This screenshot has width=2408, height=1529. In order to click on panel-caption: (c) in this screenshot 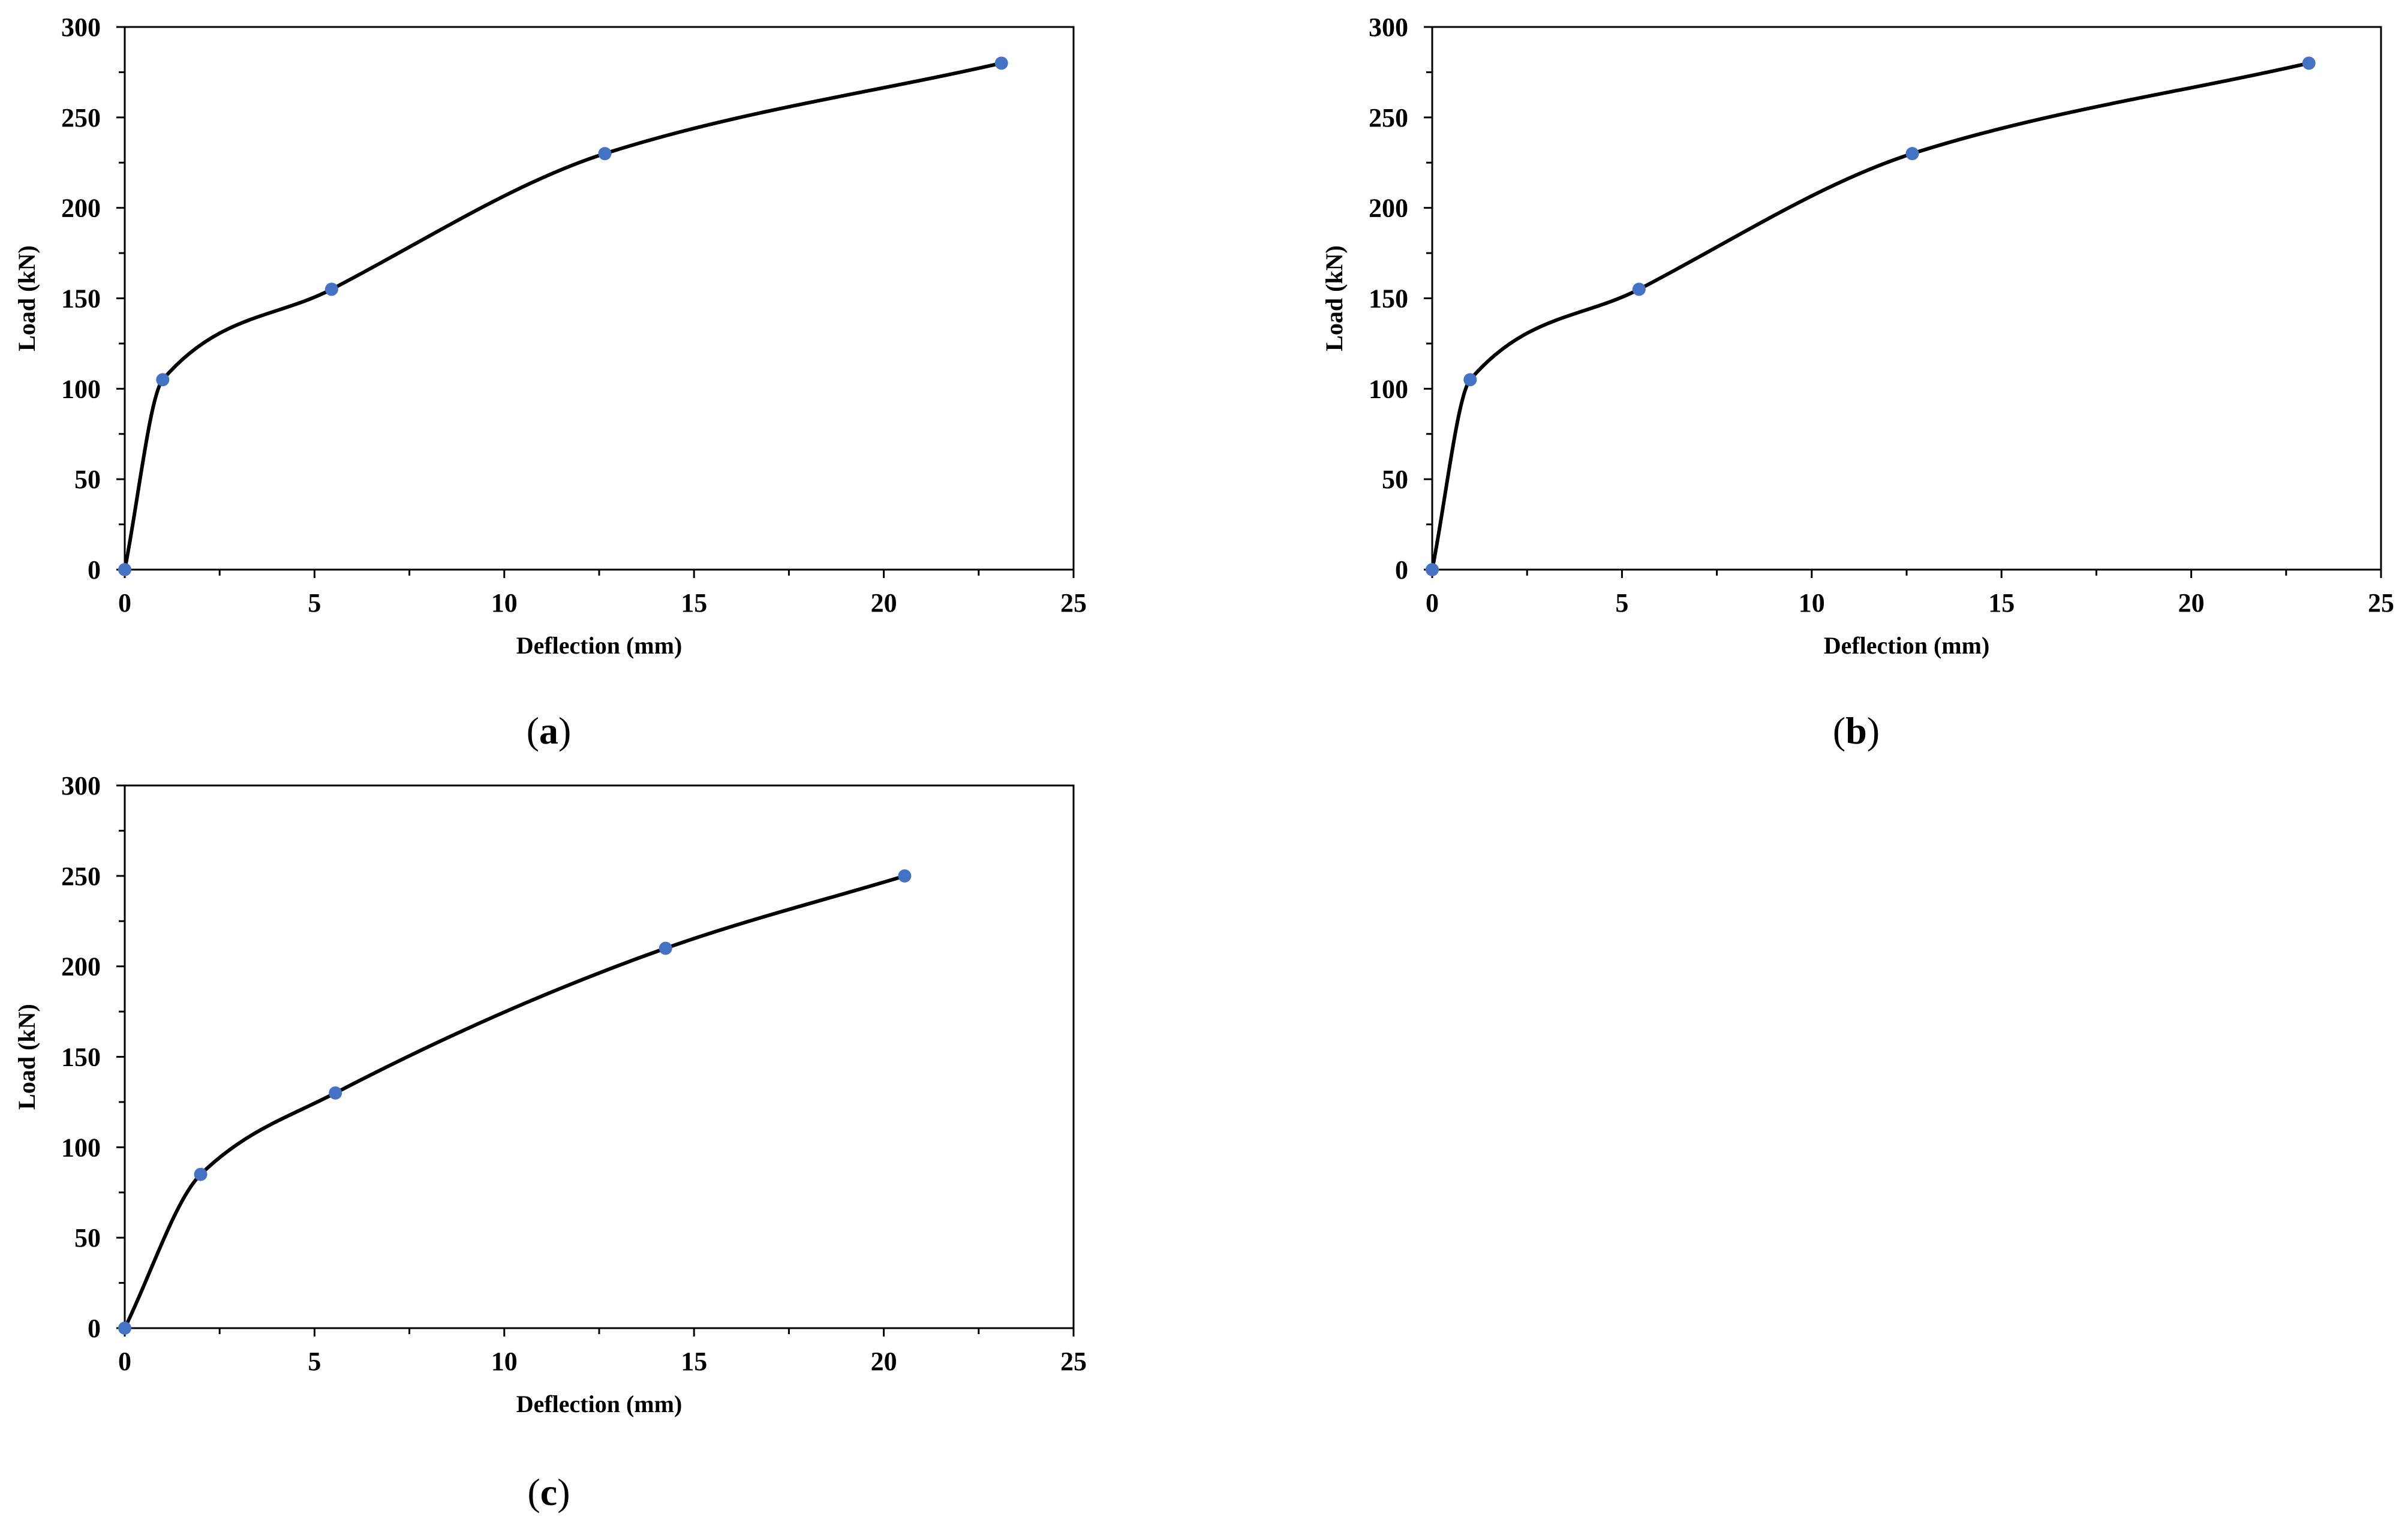, I will do `click(548, 1492)`.